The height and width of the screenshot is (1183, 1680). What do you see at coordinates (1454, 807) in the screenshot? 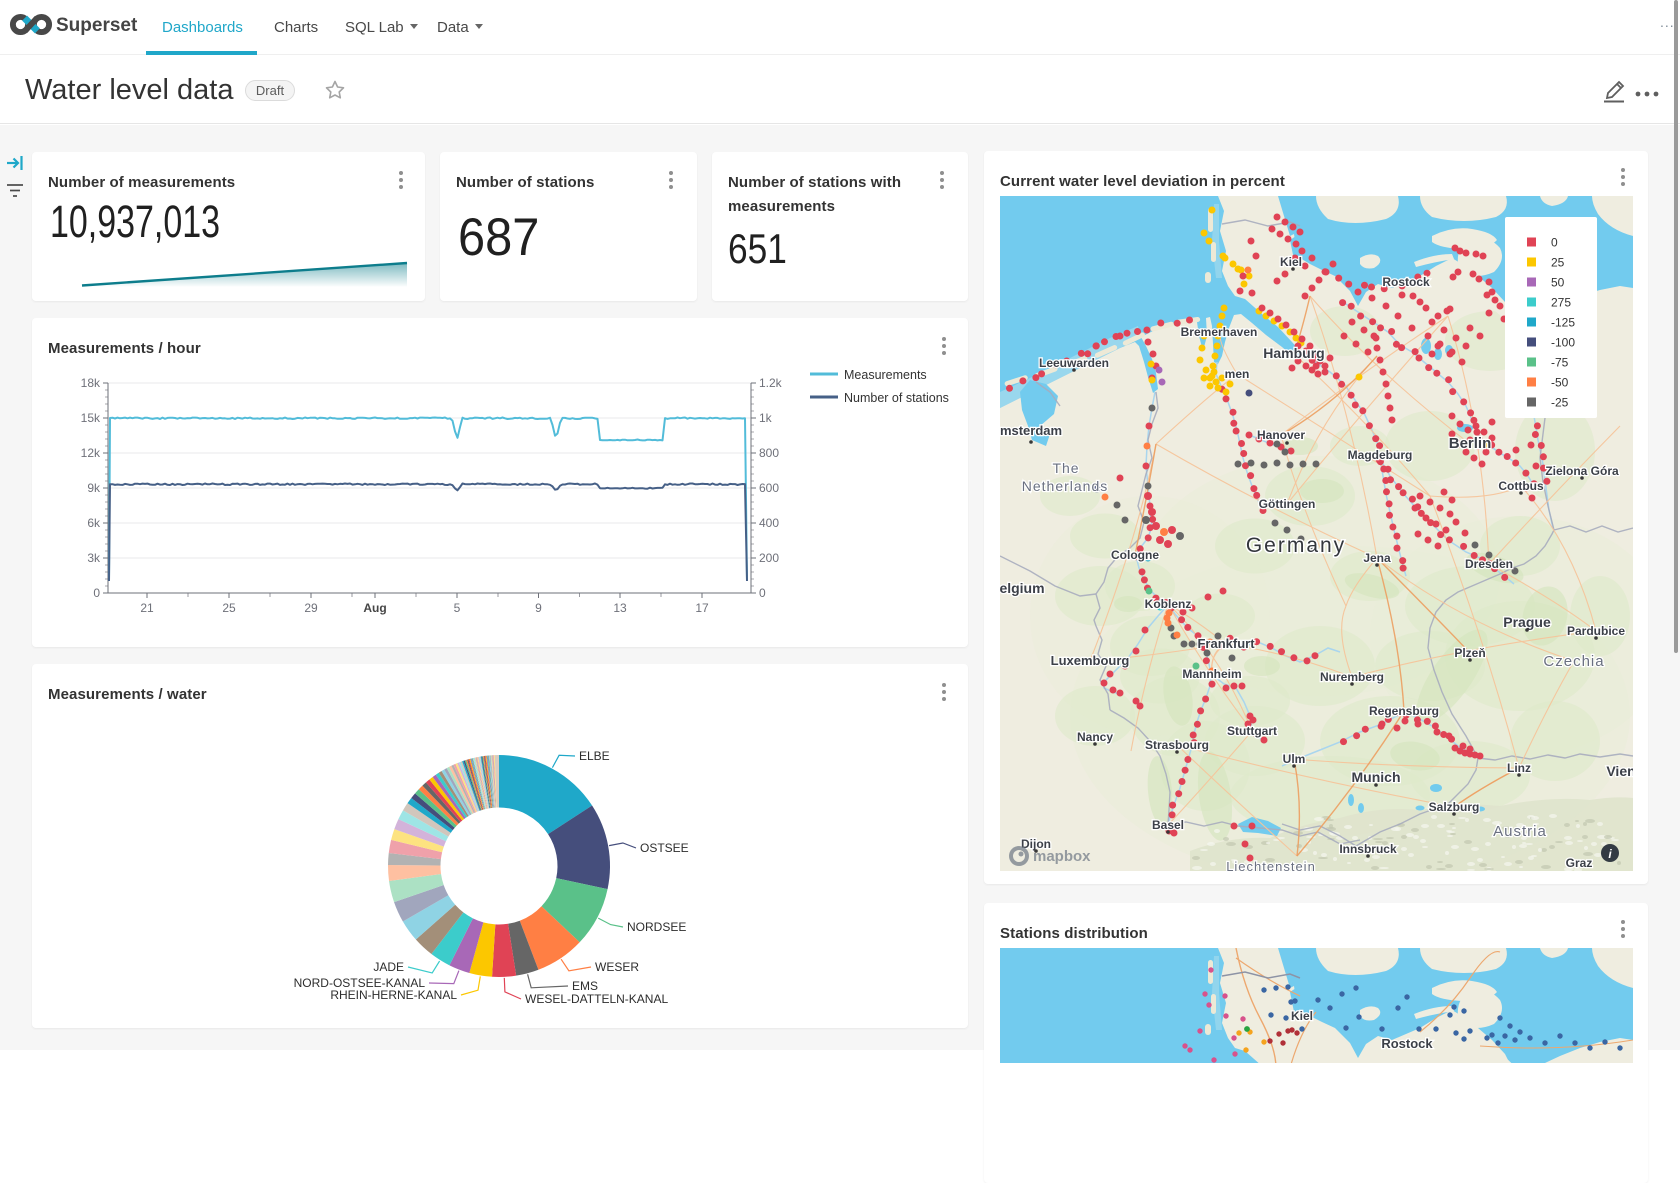
I see `svg-text: Salzburg` at bounding box center [1454, 807].